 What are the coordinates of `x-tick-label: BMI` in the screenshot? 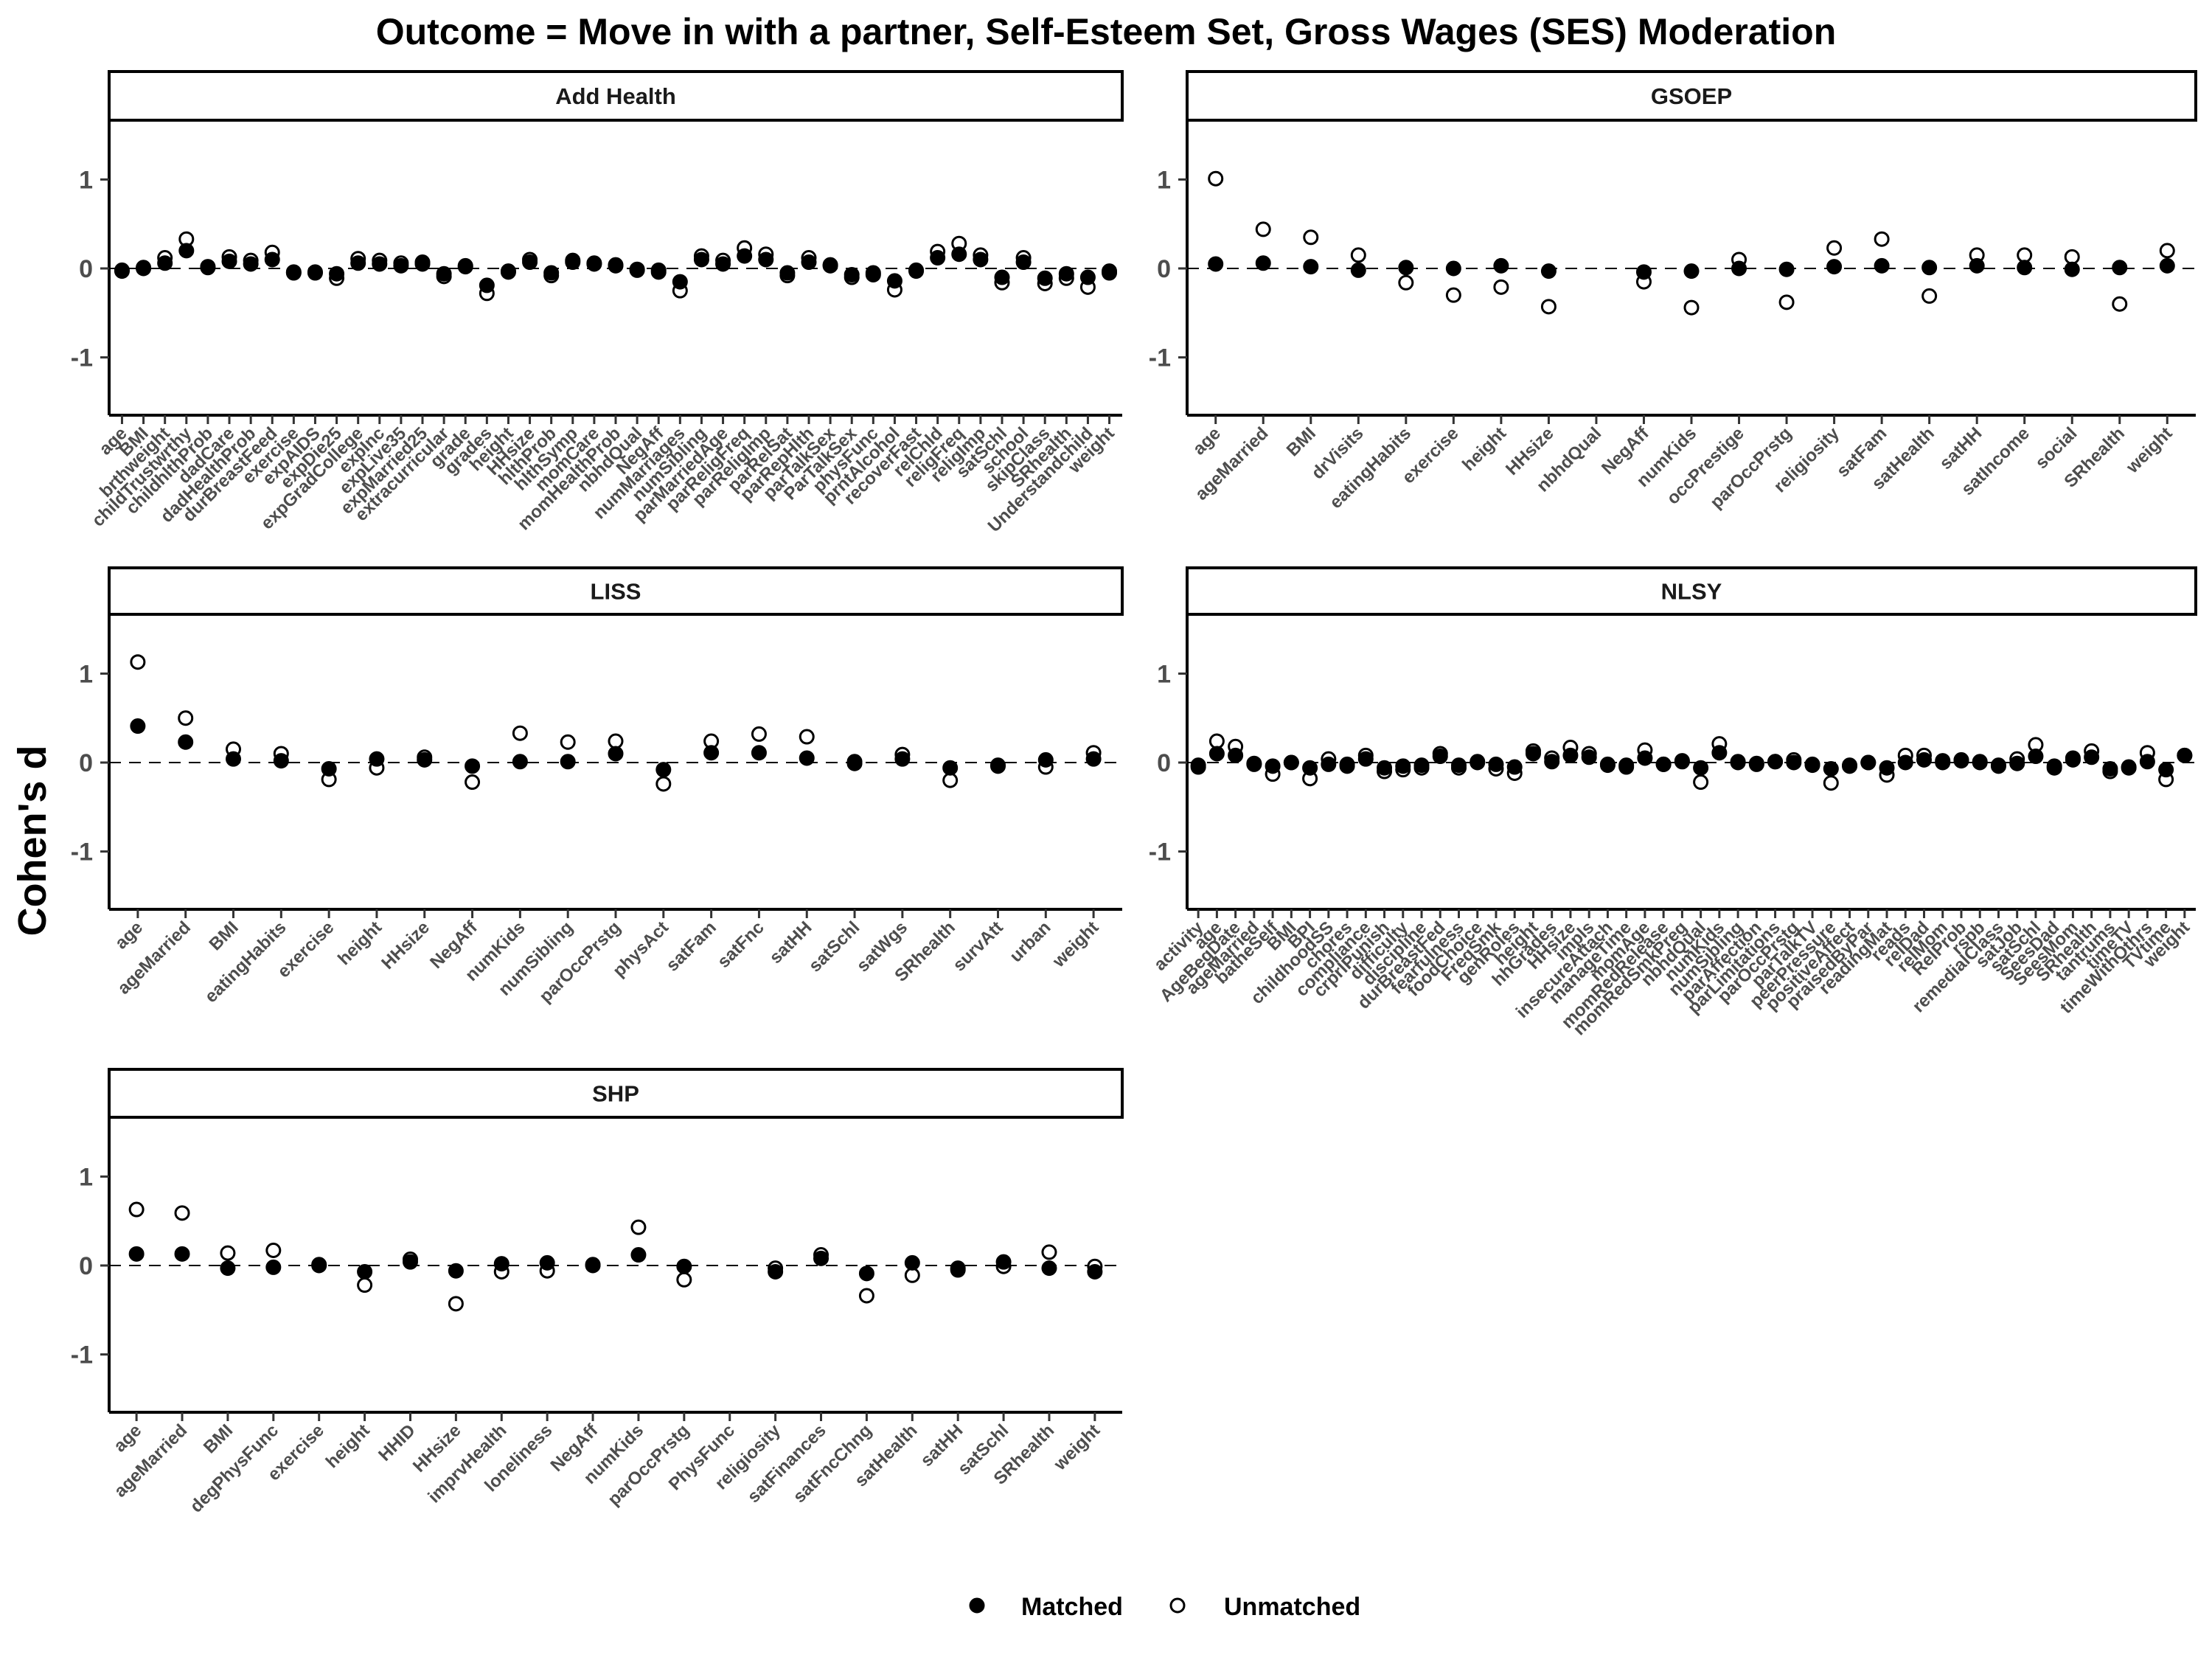 It's located at (224, 935).